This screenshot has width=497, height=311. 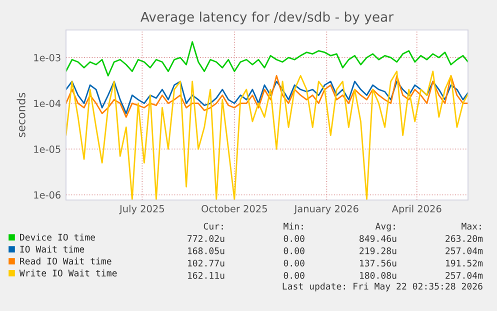 I want to click on text: 180.08u, so click(x=378, y=275).